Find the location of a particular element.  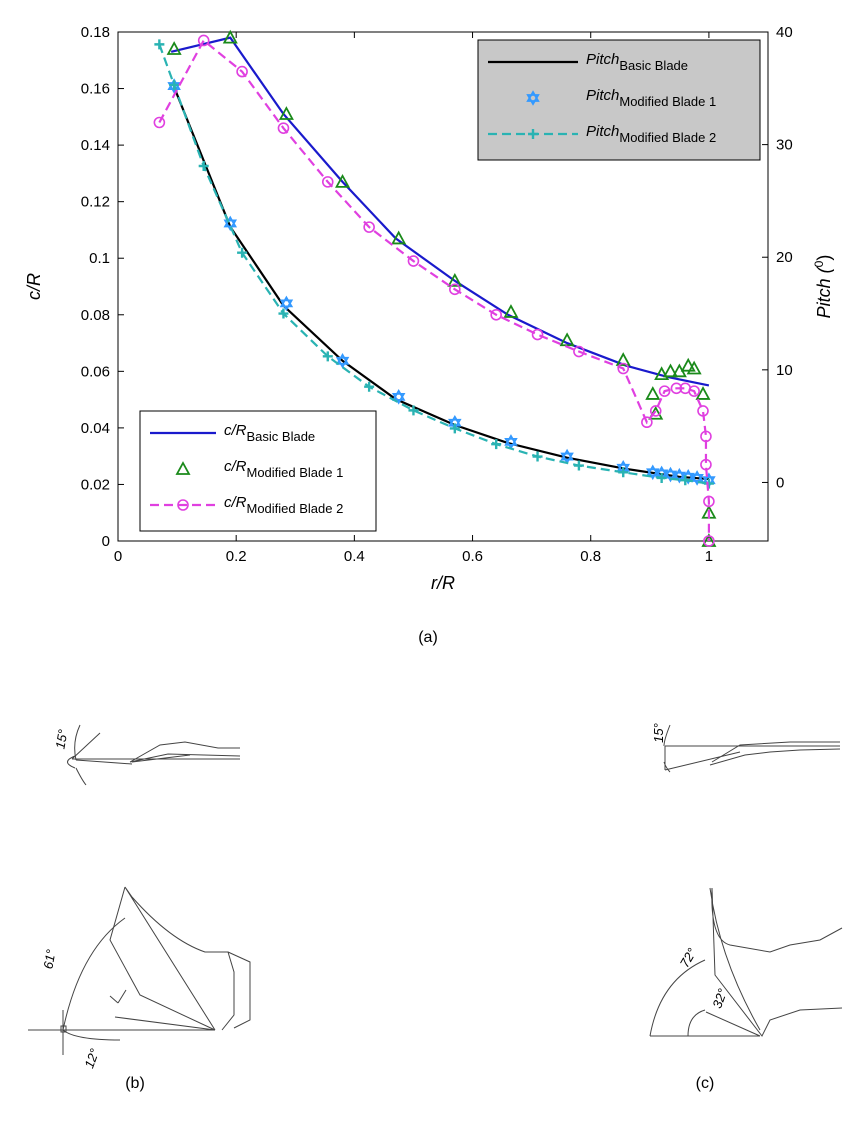

x-axis-label: r/R is located at coordinates (443, 583).